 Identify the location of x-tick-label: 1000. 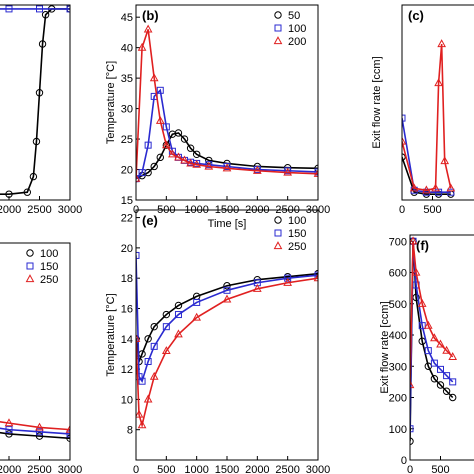
(196, 469).